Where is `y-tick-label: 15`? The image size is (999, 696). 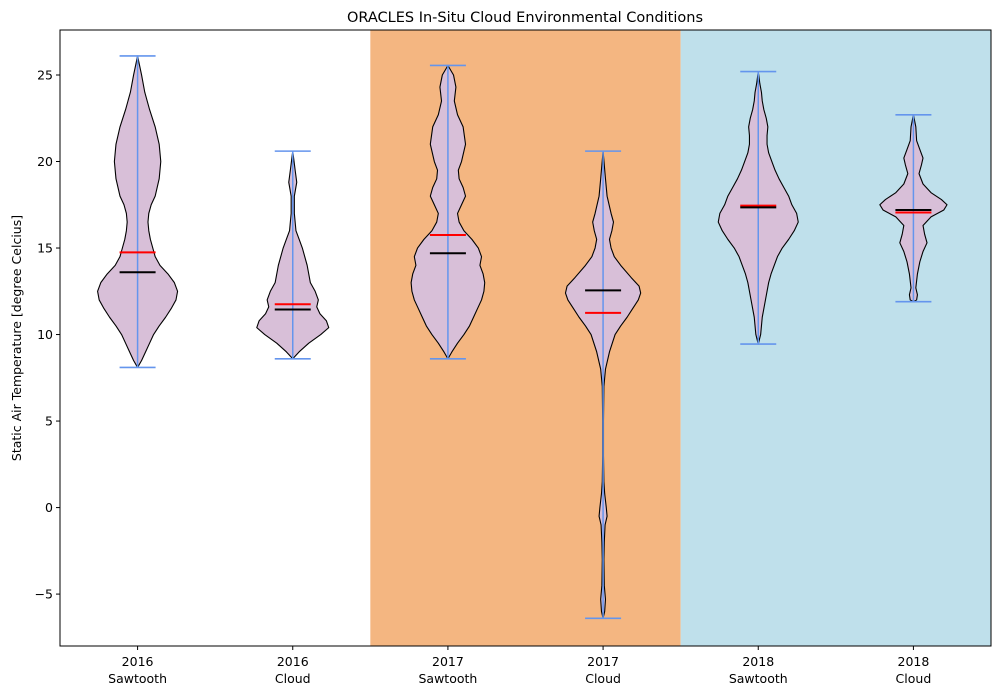 y-tick-label: 15 is located at coordinates (45, 248).